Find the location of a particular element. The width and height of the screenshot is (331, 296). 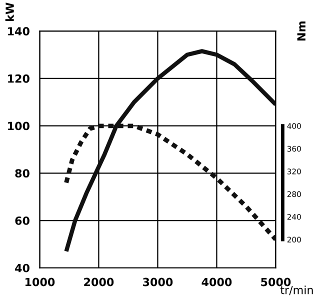

y2-axis-title: Nm is located at coordinates (301, 31).